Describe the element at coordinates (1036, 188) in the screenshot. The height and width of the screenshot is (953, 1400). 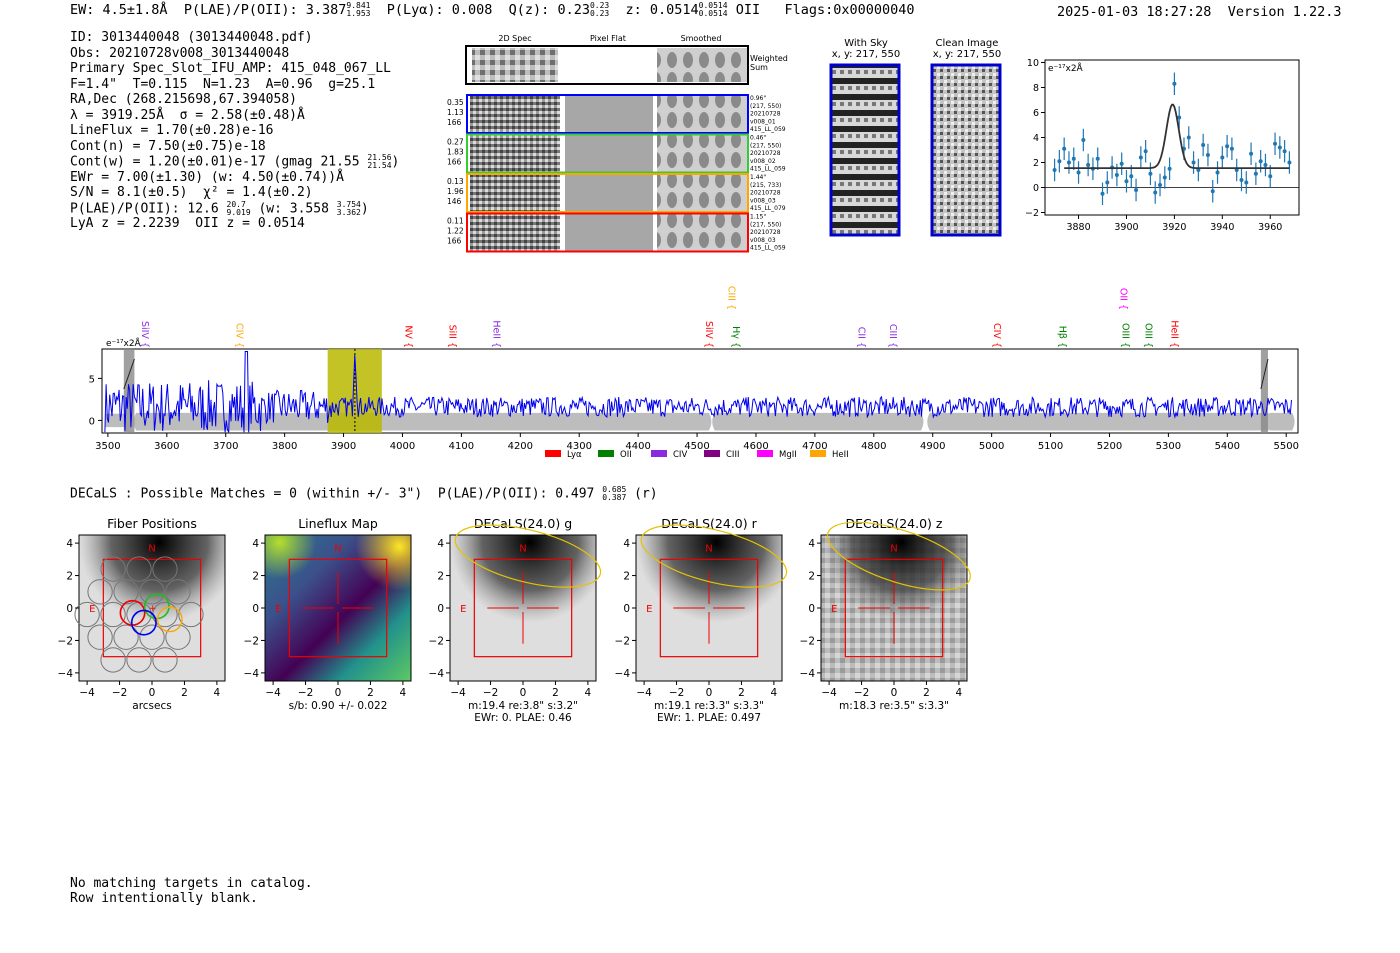
I see `line-fit-ytick-label: 0` at that location.